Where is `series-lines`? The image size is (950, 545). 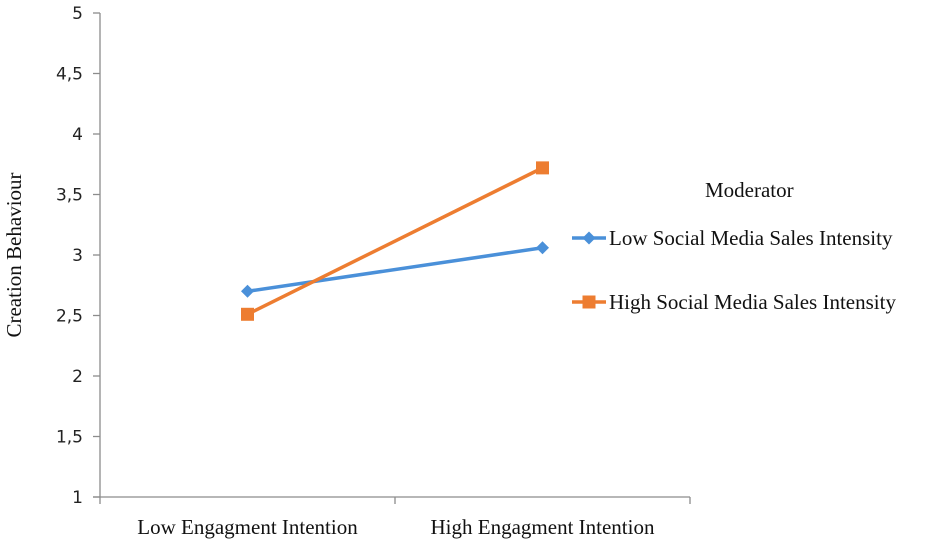 series-lines is located at coordinates (395, 241).